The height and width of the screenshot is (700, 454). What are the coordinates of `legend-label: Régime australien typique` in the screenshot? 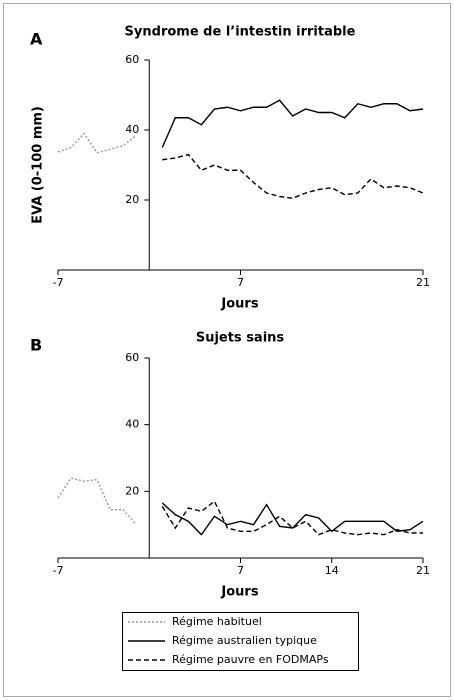 It's located at (244, 640).